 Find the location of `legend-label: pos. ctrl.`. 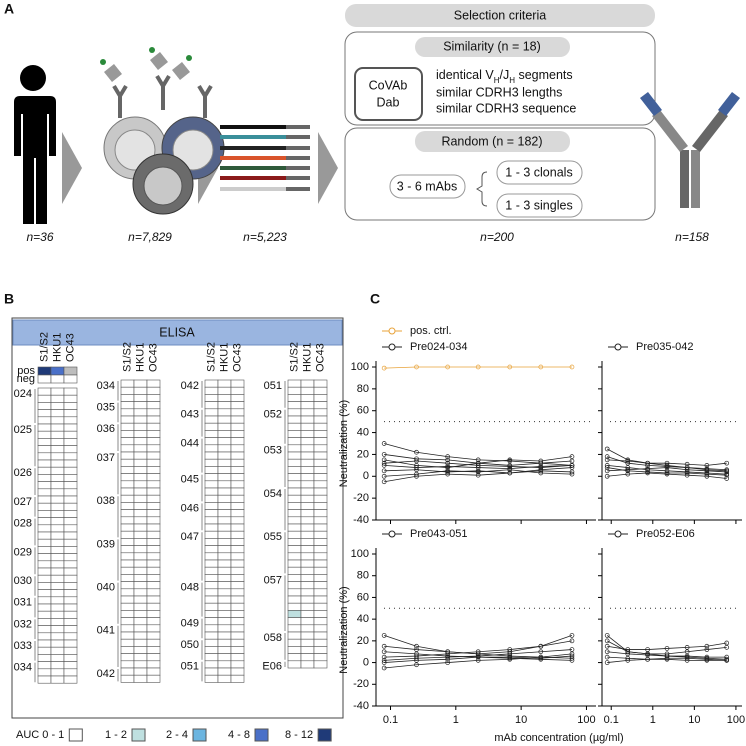

legend-label: pos. ctrl. is located at coordinates (431, 331).